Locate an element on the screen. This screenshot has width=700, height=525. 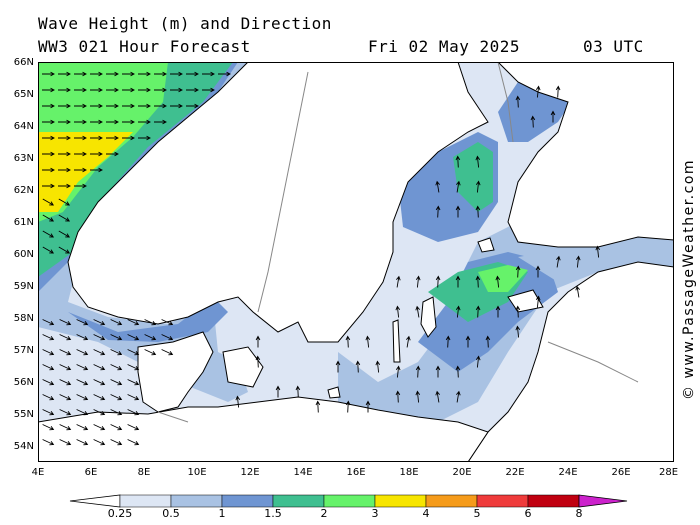
legend-label: 8 is located at coordinates (579, 513).